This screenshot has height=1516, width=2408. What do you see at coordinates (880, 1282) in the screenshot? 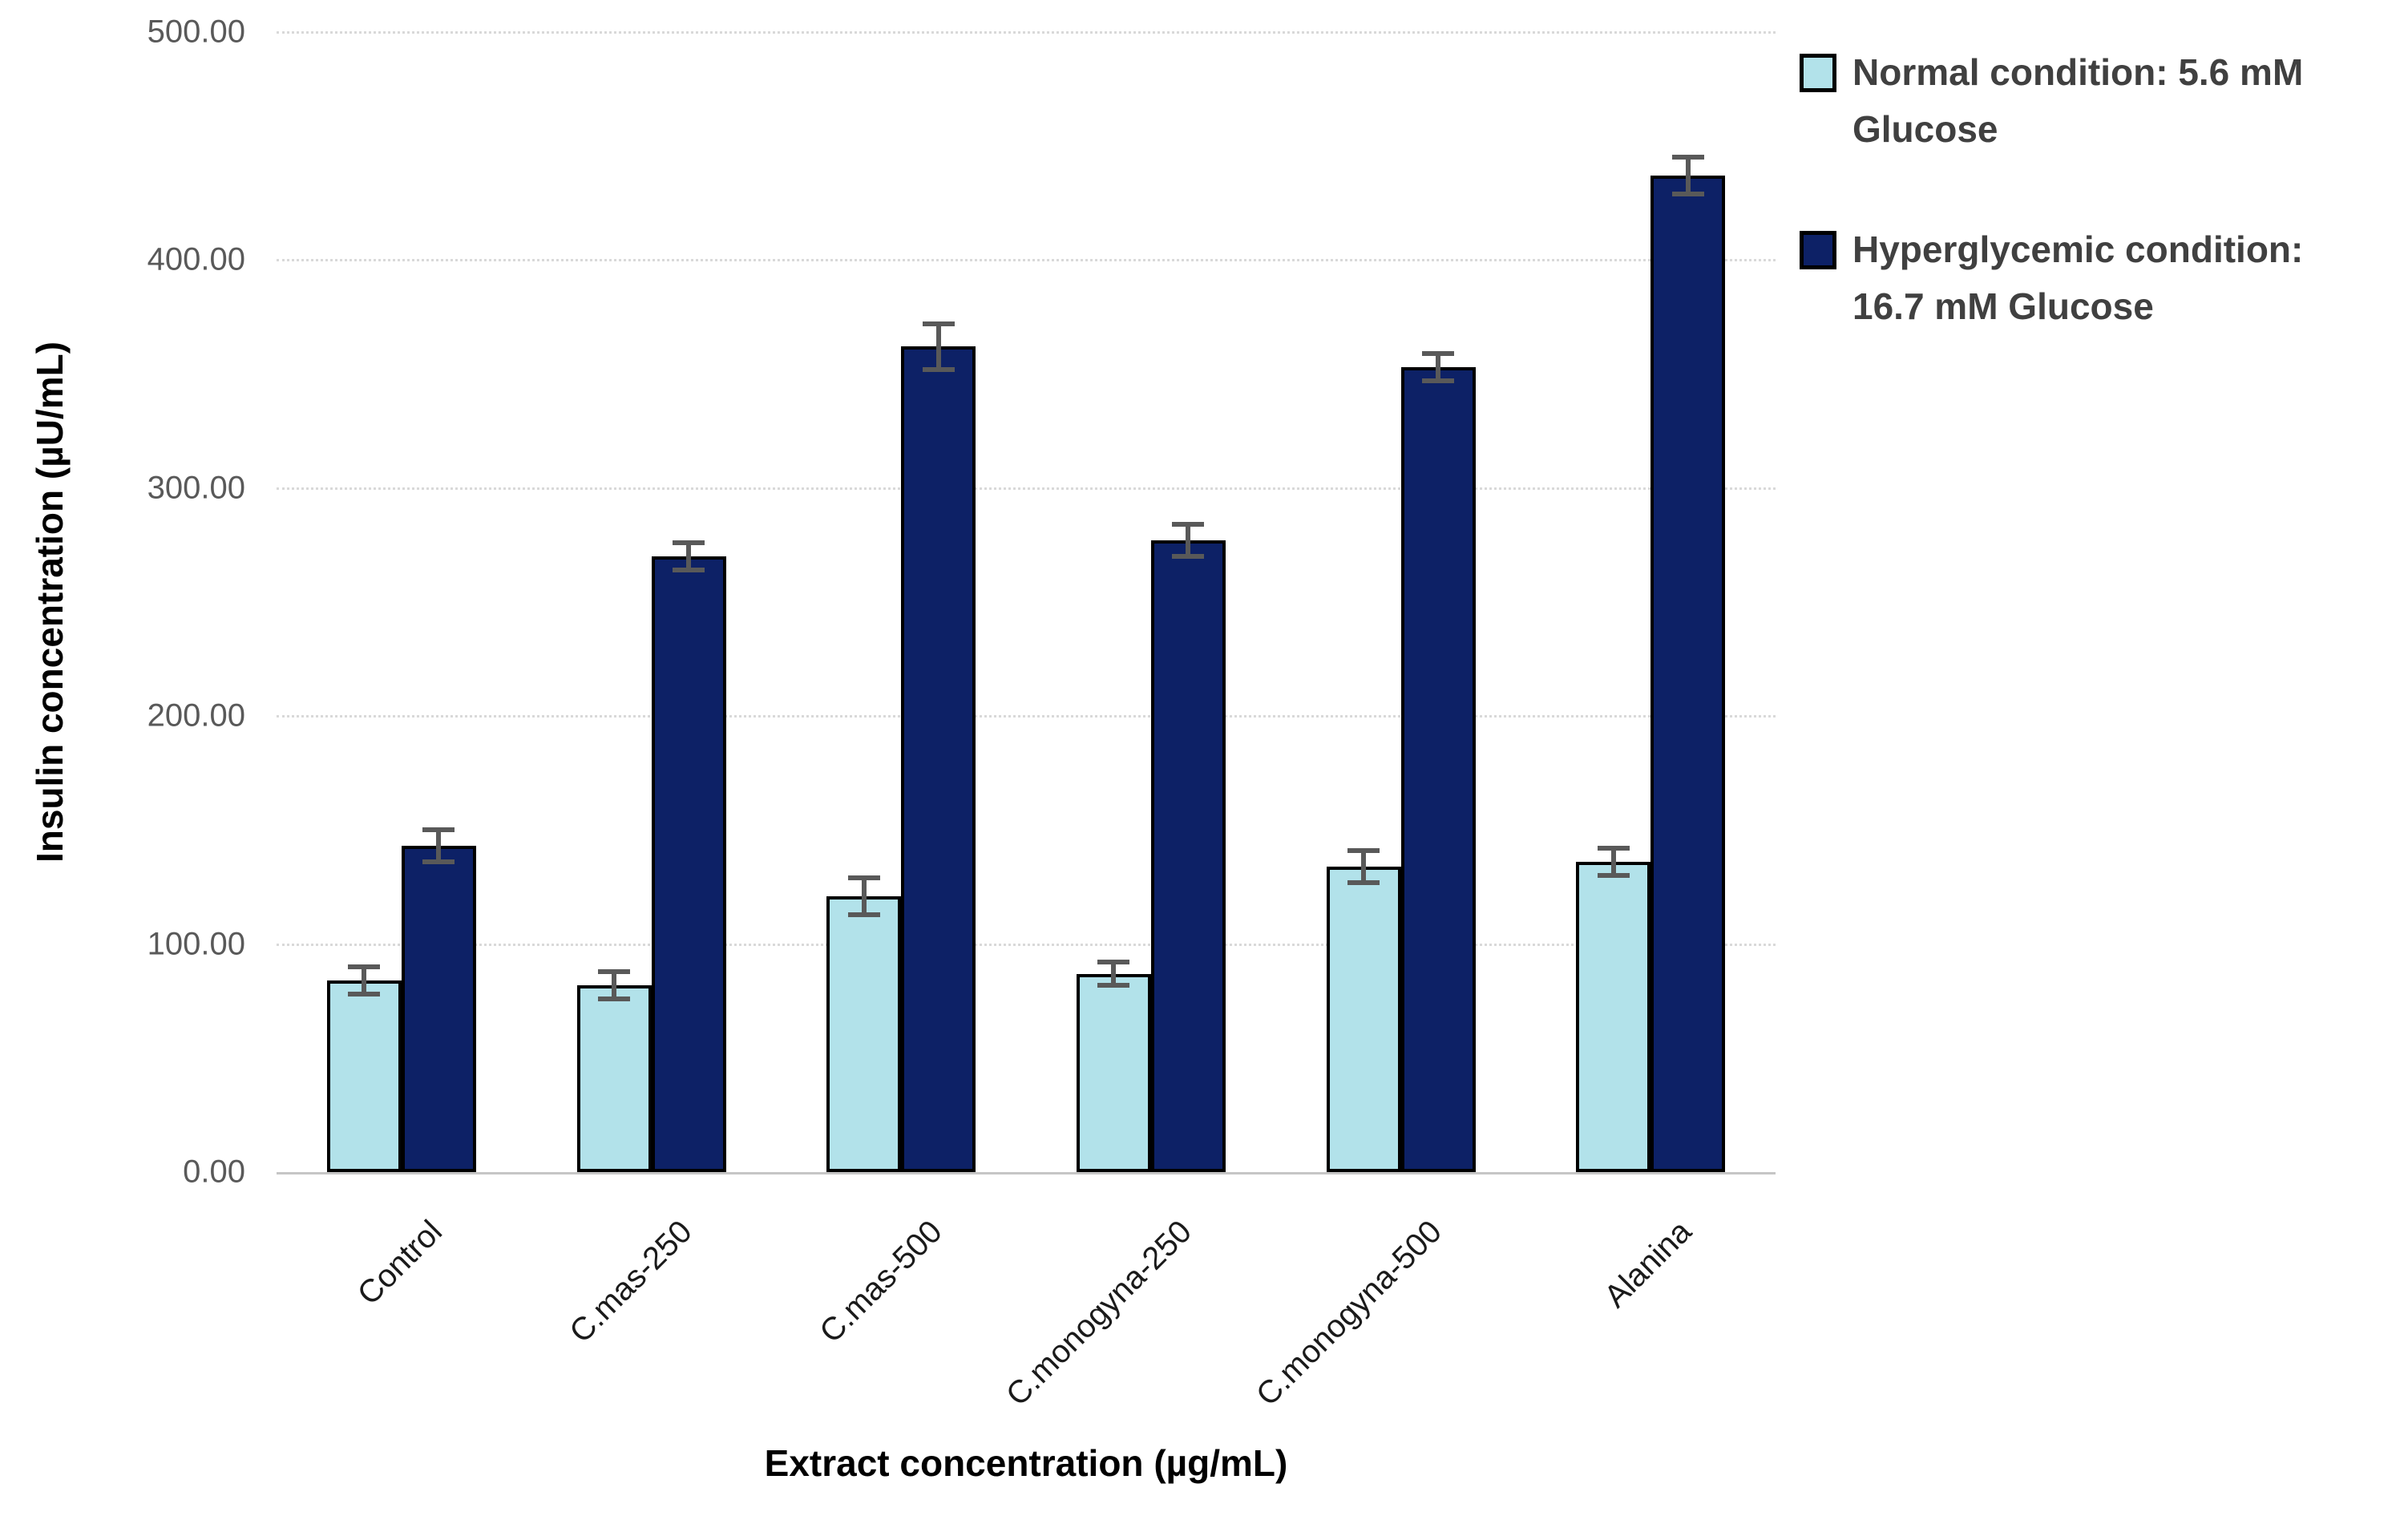
I see `x-label-C.mas-500: C.mas-500` at bounding box center [880, 1282].